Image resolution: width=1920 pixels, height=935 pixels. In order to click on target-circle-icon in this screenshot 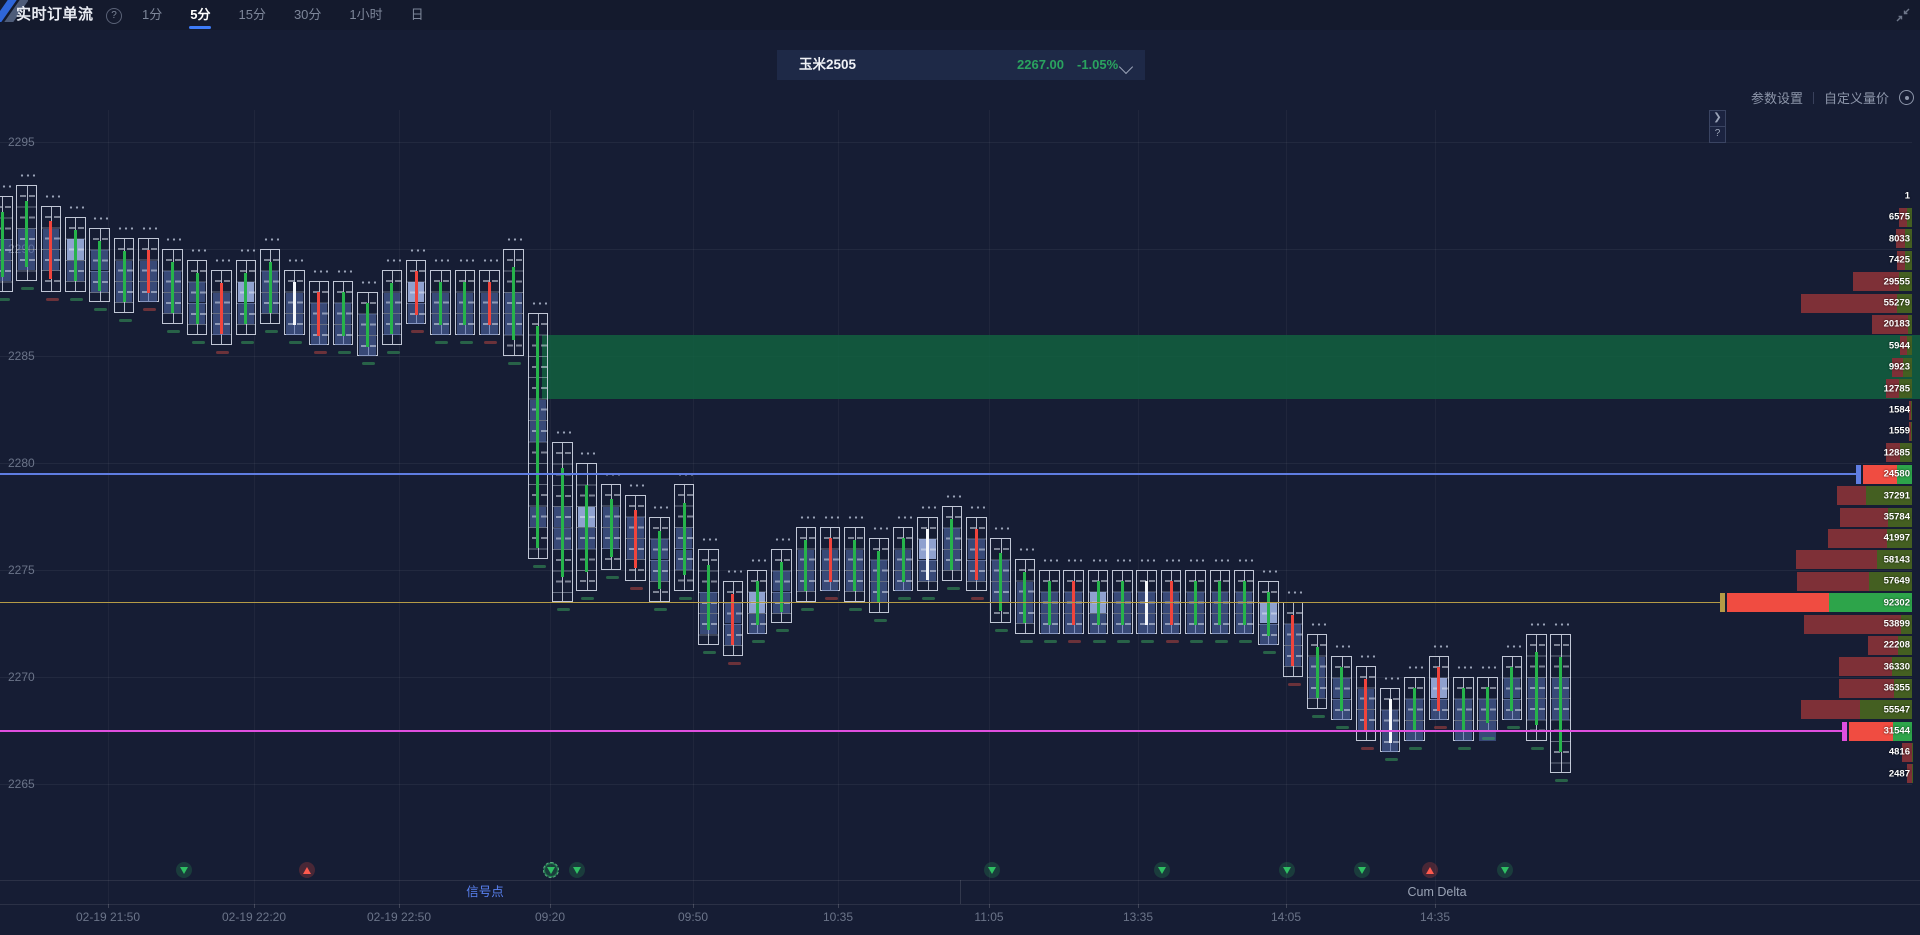, I will do `click(1906, 97)`.